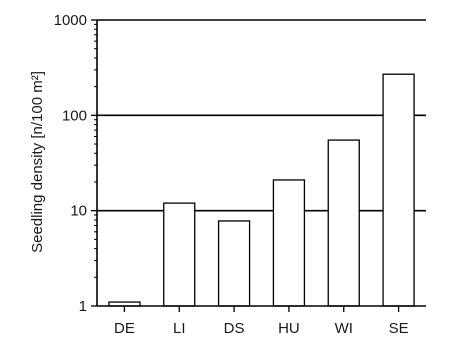 The height and width of the screenshot is (349, 457). I want to click on bar-li, so click(179, 254).